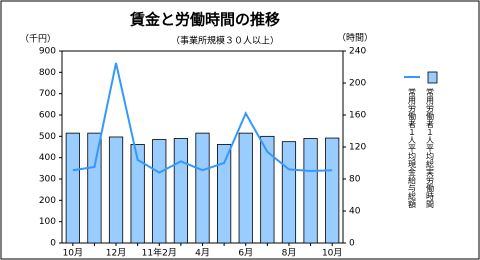 The image size is (480, 260). What do you see at coordinates (47, 52) in the screenshot?
I see `y-tick-label: 900` at bounding box center [47, 52].